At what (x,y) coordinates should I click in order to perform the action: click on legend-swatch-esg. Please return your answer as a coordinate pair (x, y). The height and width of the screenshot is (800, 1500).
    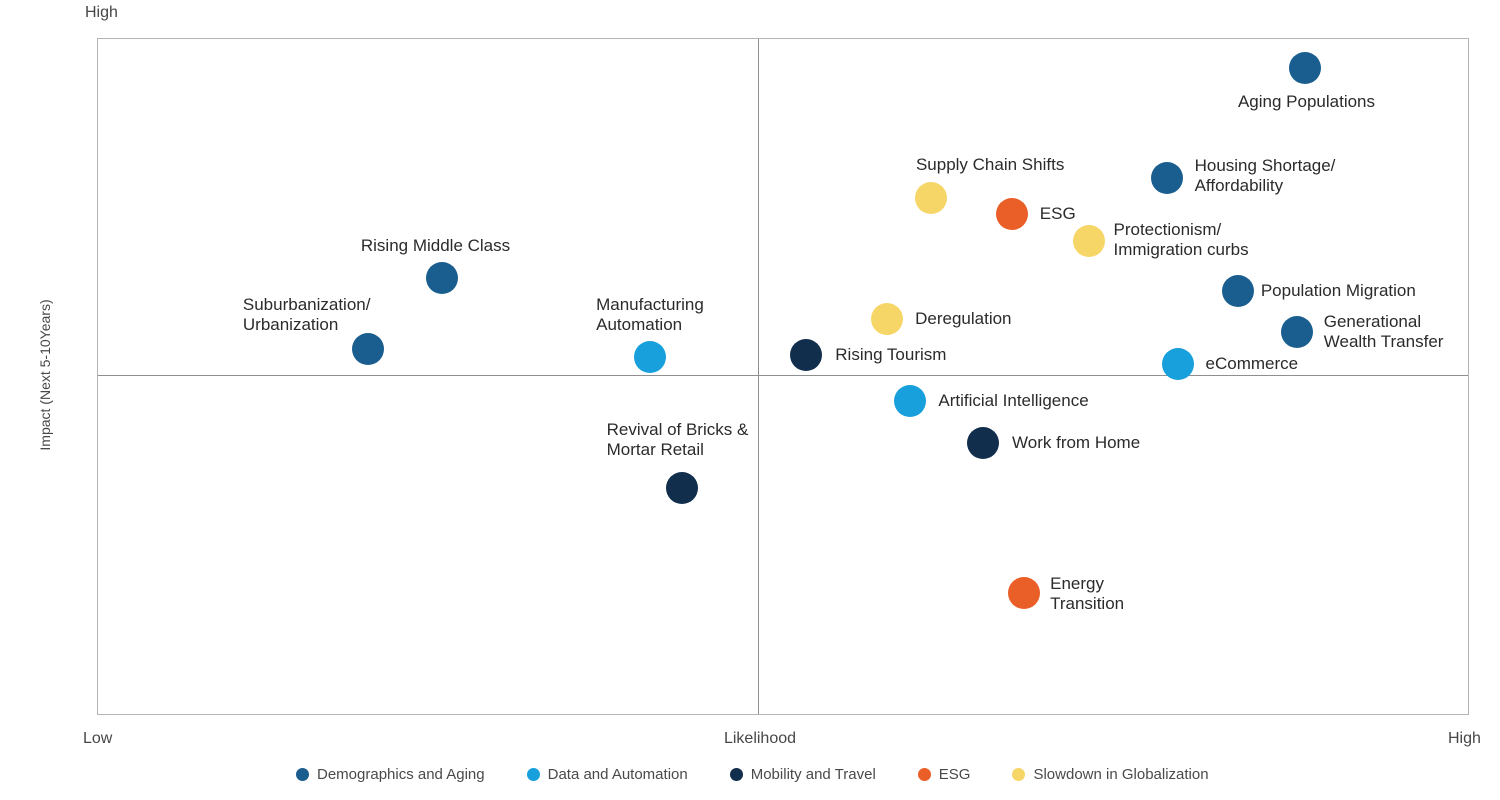
    Looking at the image, I should click on (924, 774).